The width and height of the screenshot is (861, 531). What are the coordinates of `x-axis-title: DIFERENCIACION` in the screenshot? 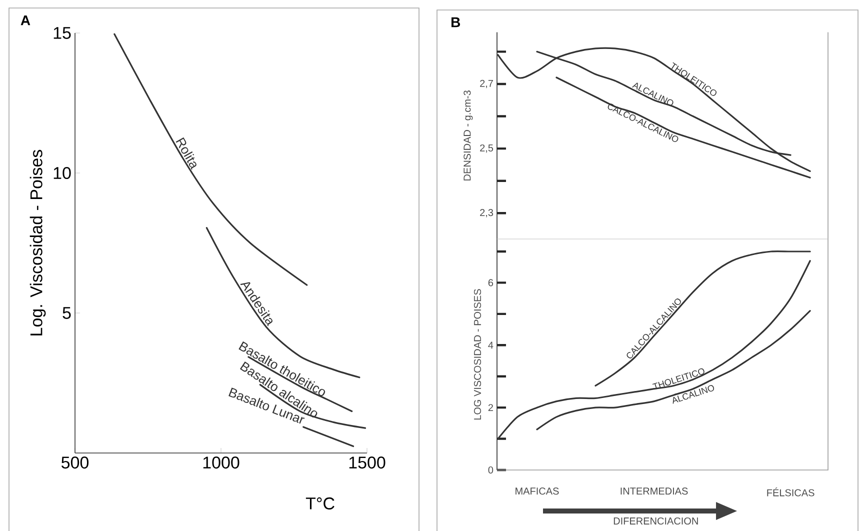 It's located at (656, 521).